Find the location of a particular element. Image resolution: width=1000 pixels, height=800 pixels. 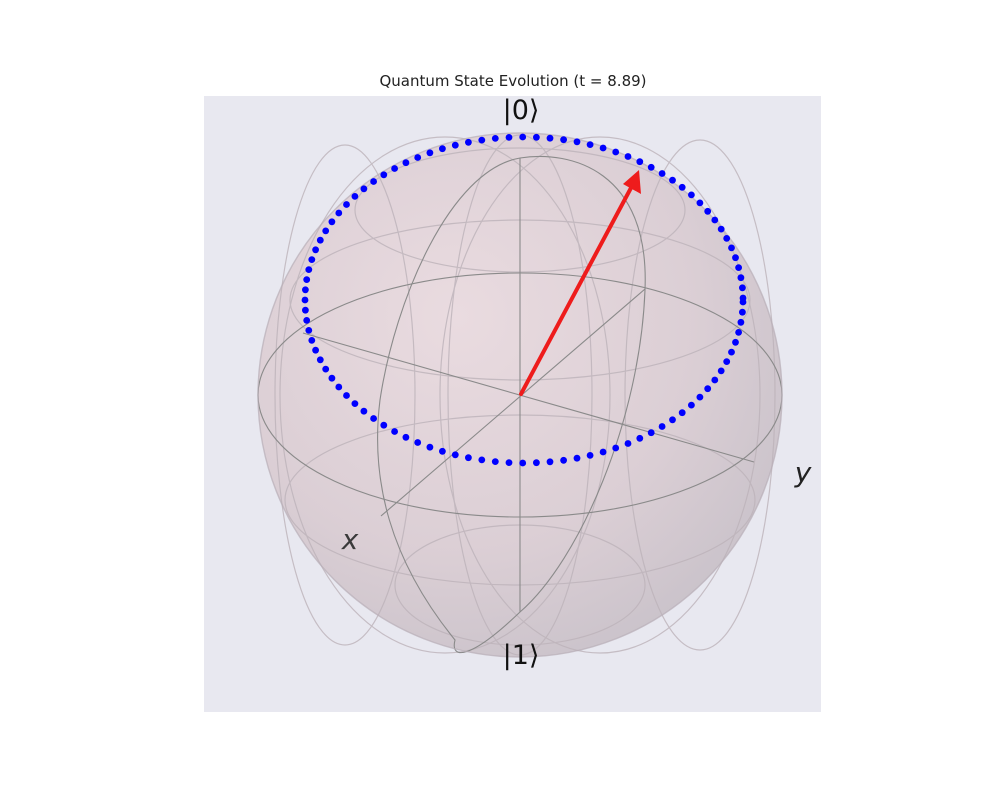

figure-title: Quantum State Evolution (t = 8.89) is located at coordinates (513, 81).